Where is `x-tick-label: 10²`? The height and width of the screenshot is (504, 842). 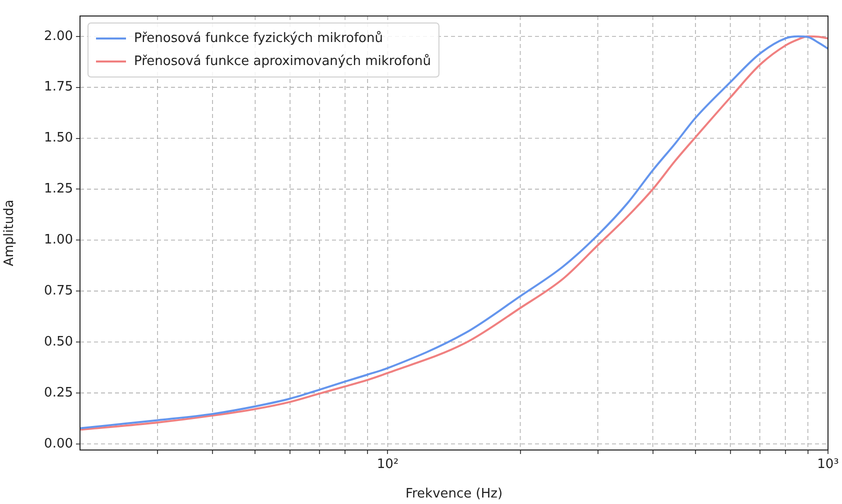 x-tick-label: 10² is located at coordinates (387, 464).